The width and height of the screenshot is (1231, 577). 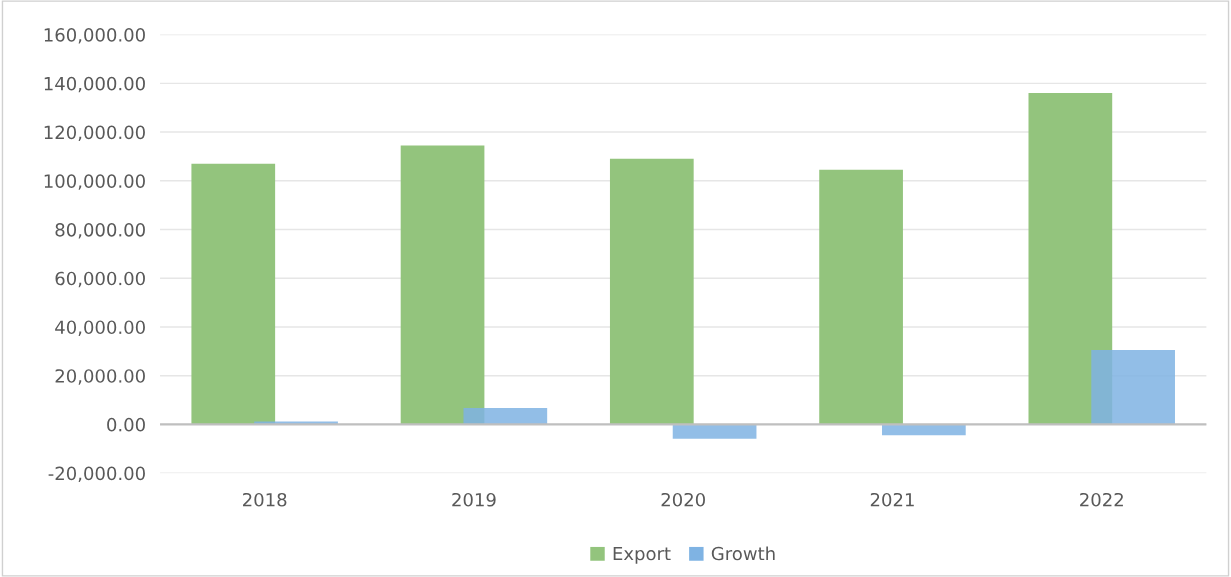 What do you see at coordinates (94, 133) in the screenshot?
I see `y-tick-label: 120,000.00` at bounding box center [94, 133].